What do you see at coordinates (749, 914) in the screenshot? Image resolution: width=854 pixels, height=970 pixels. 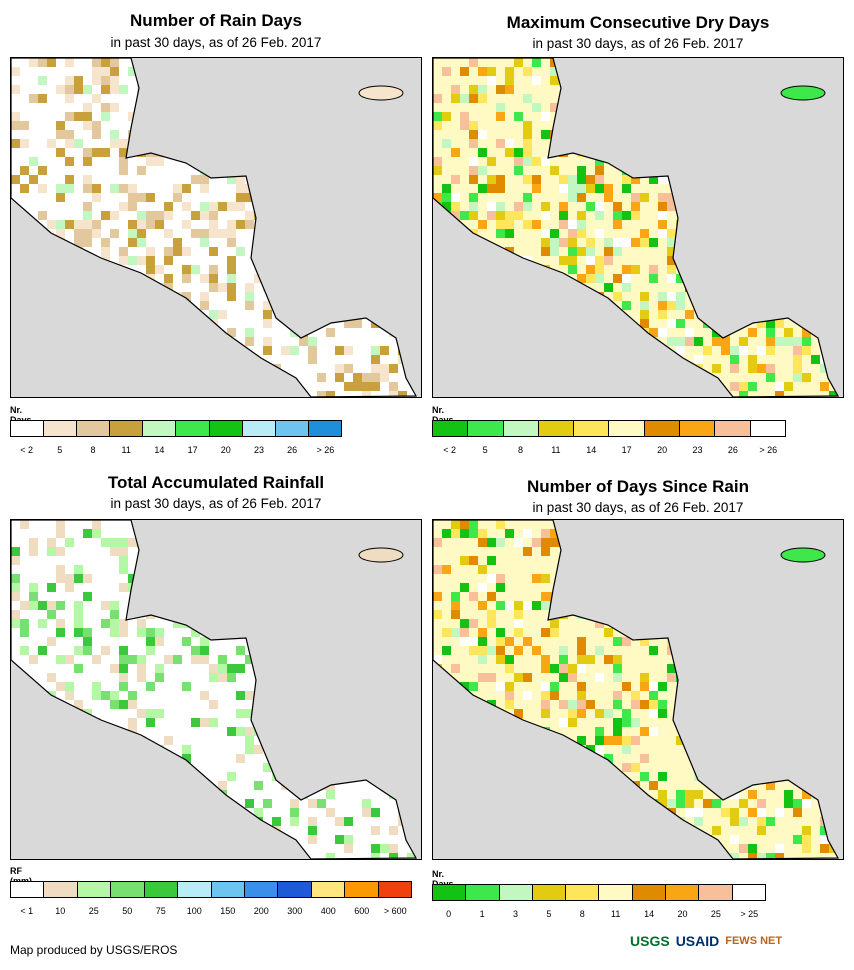 I see `legend-tick-label: > 25` at bounding box center [749, 914].